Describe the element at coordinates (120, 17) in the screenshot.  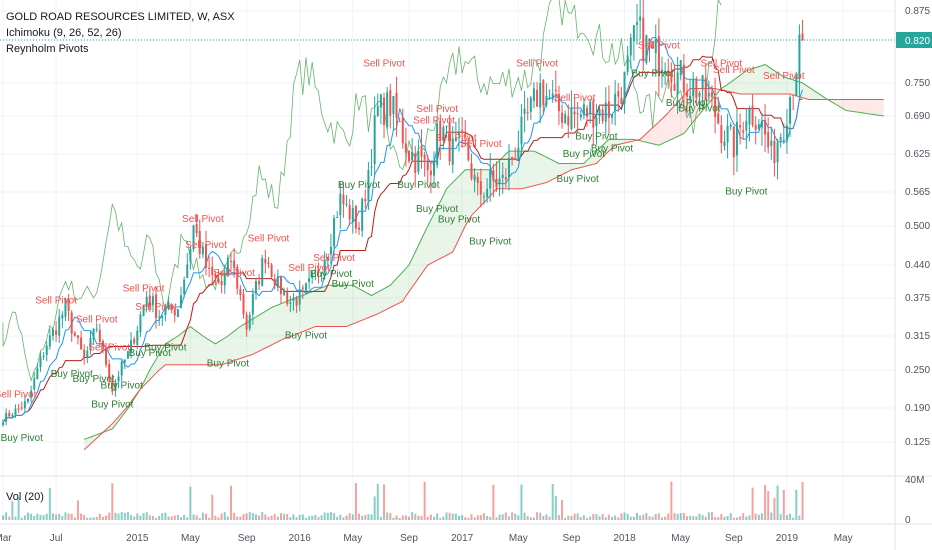
I see `symbol-title: GOLD ROAD RESOURCES LIMITED, W, ASX` at that location.